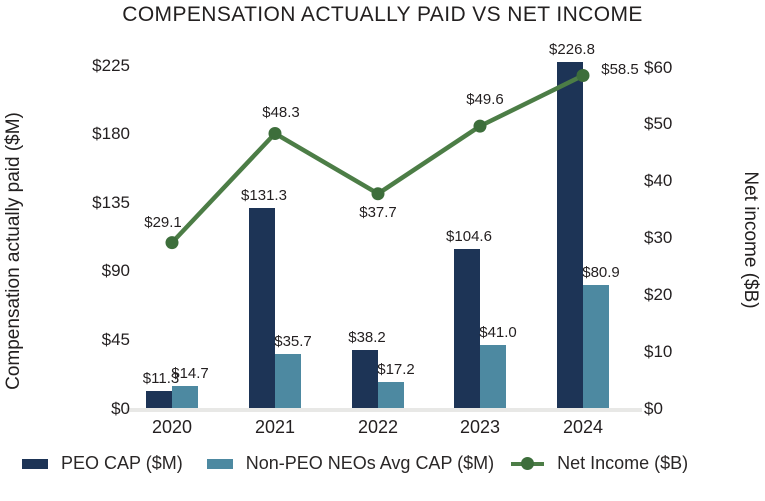  What do you see at coordinates (161, 378) in the screenshot?
I see `bar-label-peo-cap-2020: $11.3` at bounding box center [161, 378].